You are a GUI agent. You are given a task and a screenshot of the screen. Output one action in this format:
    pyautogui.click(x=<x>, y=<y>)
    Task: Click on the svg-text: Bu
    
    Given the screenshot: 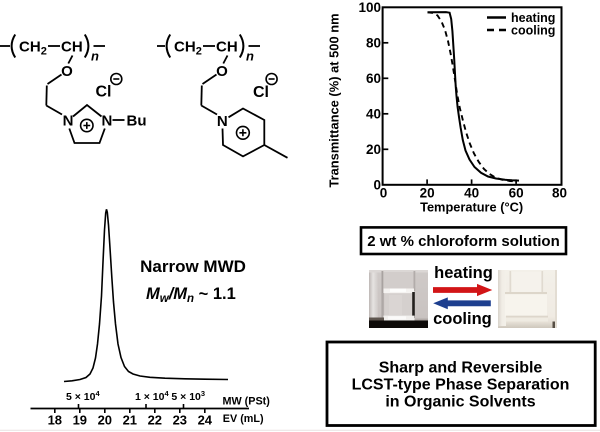 What is the action you would take?
    pyautogui.click(x=137, y=120)
    